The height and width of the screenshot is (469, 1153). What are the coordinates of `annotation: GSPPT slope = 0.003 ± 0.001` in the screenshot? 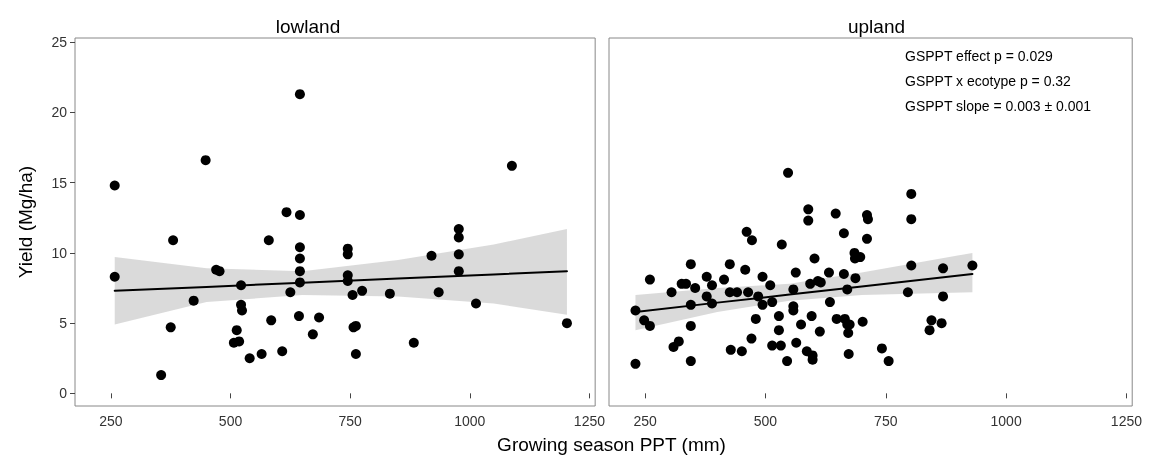 It's located at (998, 106).